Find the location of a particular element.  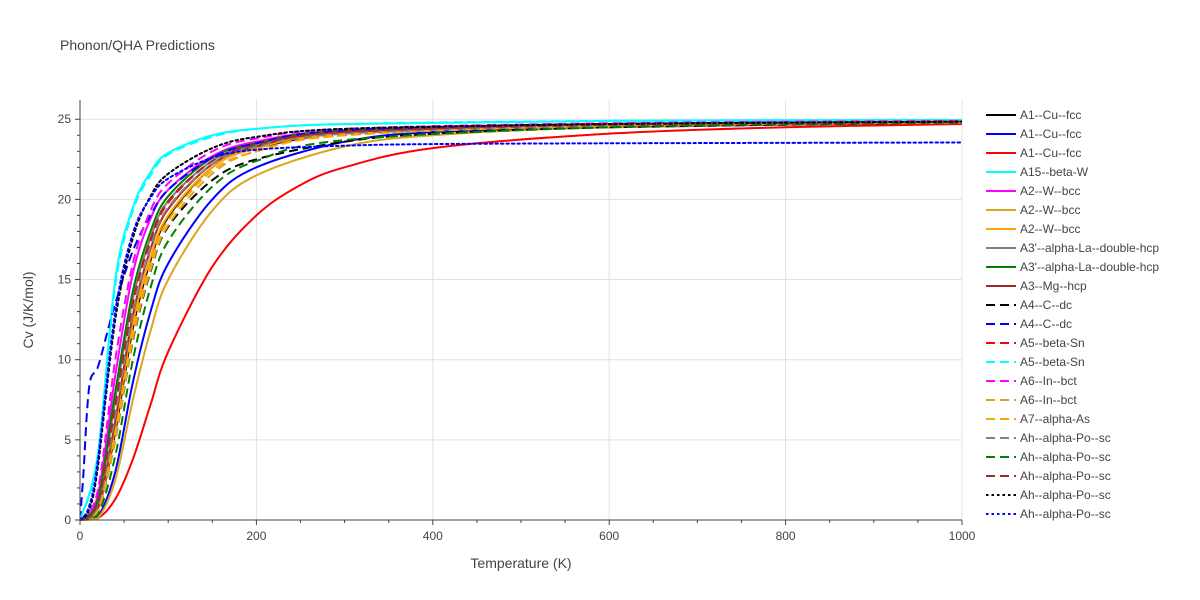

y-tick-label: 25 is located at coordinates (65, 119).